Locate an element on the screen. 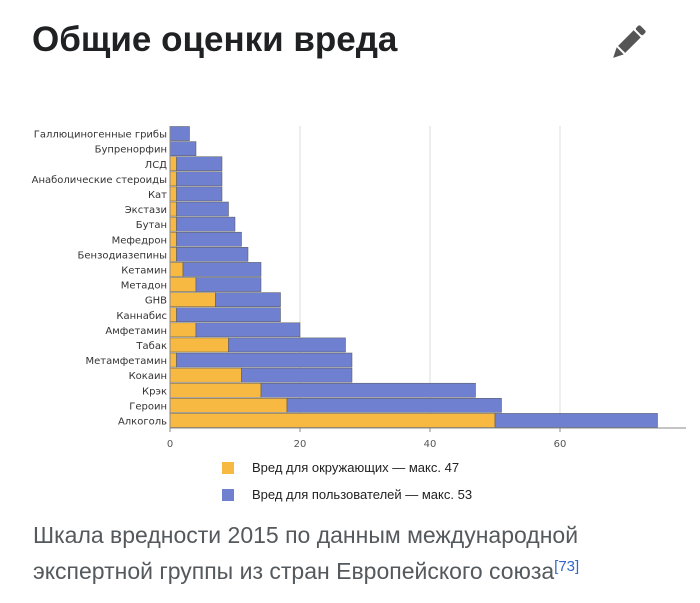 The height and width of the screenshot is (603, 700). category-label: Мефедрон is located at coordinates (139, 240).